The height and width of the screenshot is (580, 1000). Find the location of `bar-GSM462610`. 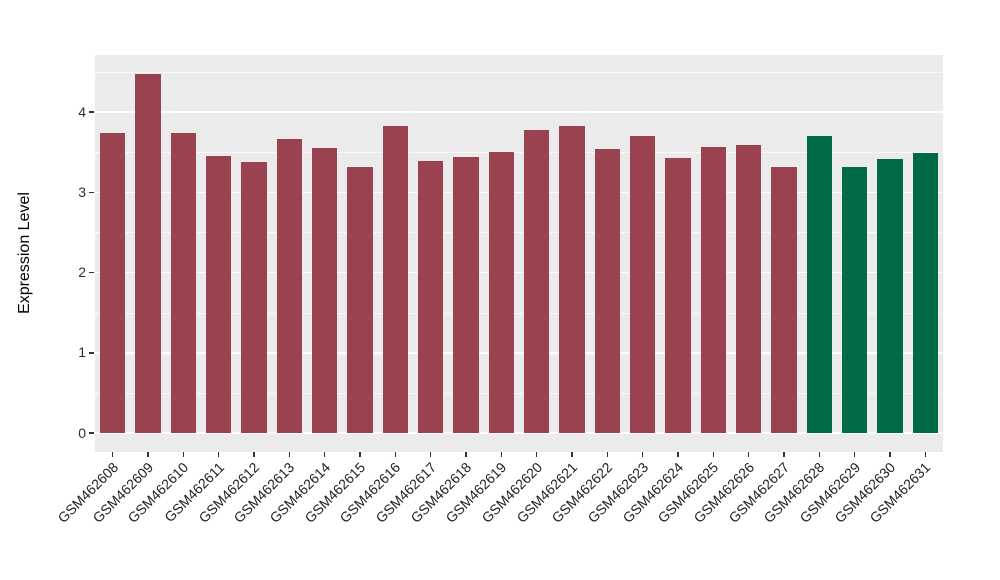

bar-GSM462610 is located at coordinates (183, 282).